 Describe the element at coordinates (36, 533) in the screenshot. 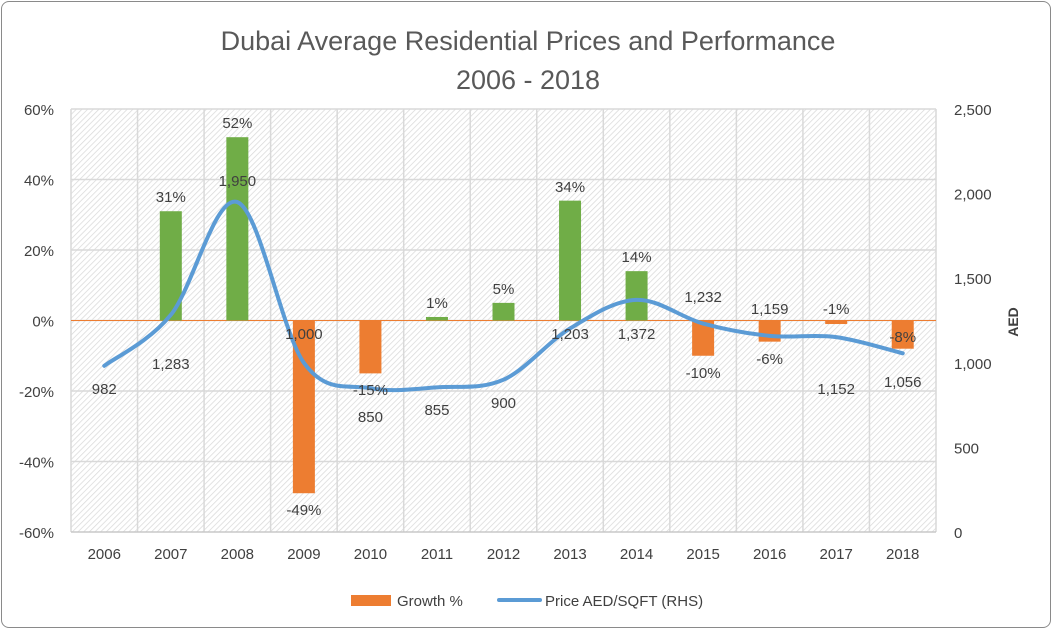

I see `left-axis-tick: -60%` at that location.